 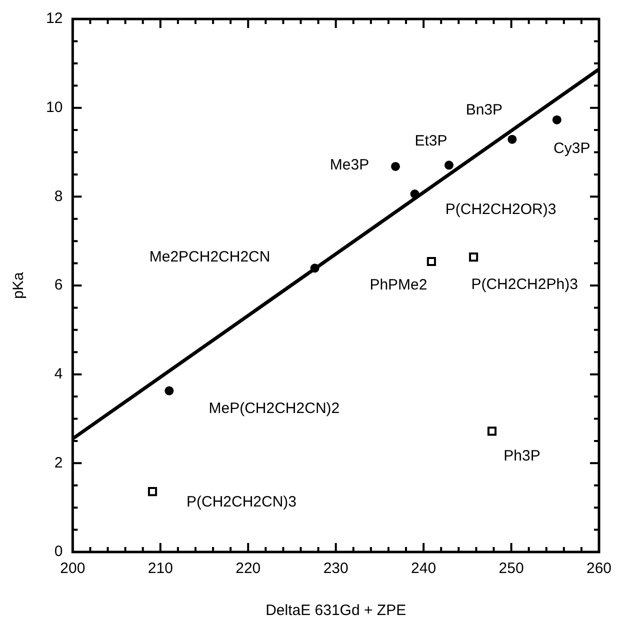 I want to click on x-tick-label: 210, so click(x=160, y=569).